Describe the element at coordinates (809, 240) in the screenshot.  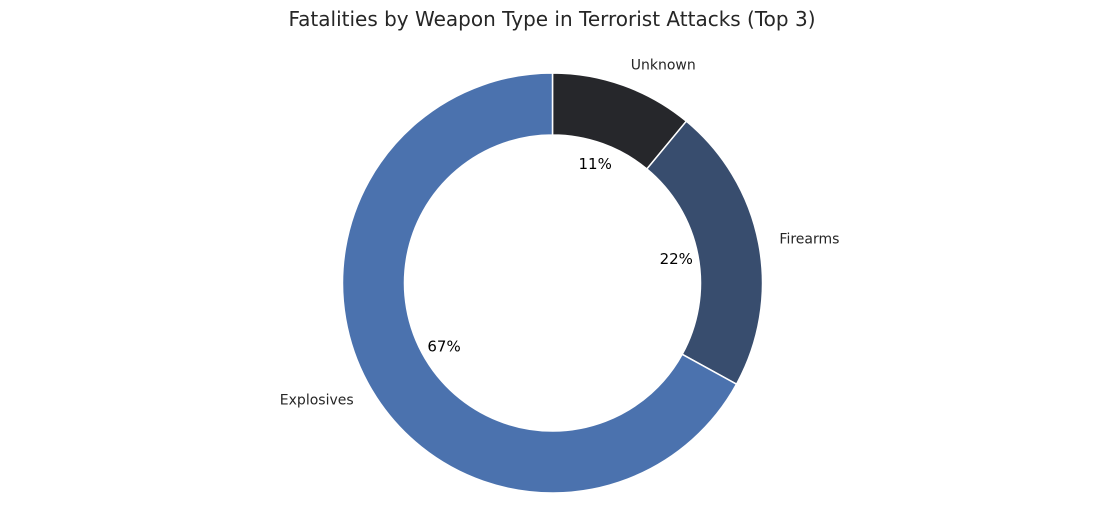
I see `slice-label-firearms: Firearms` at that location.